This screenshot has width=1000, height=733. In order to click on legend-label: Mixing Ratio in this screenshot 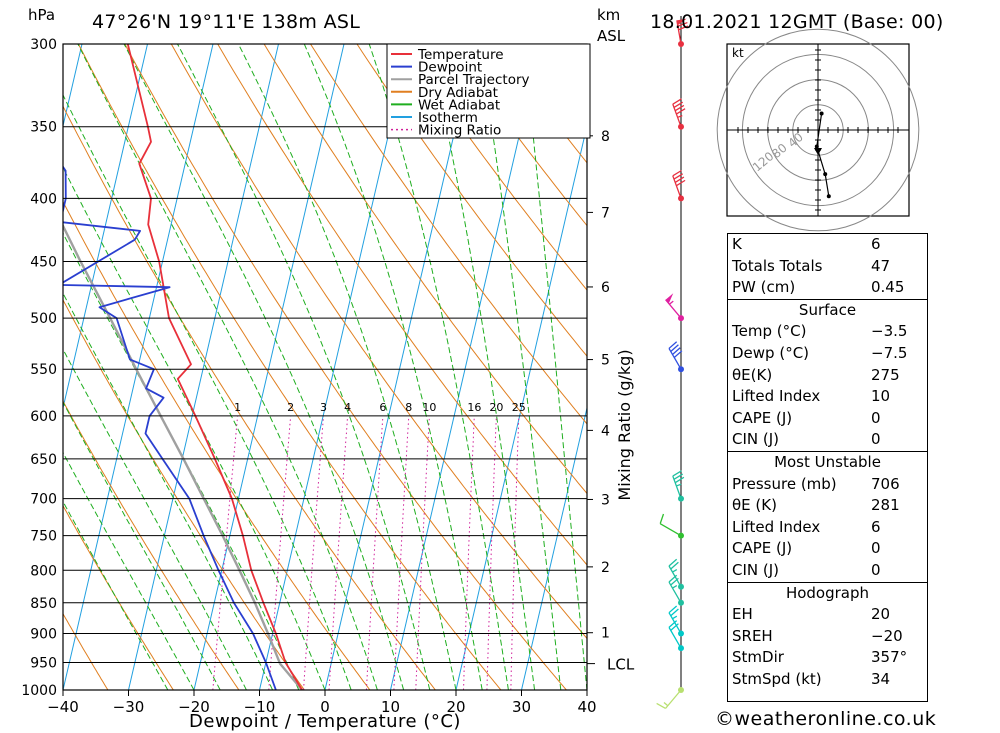, I will do `click(459, 131)`.